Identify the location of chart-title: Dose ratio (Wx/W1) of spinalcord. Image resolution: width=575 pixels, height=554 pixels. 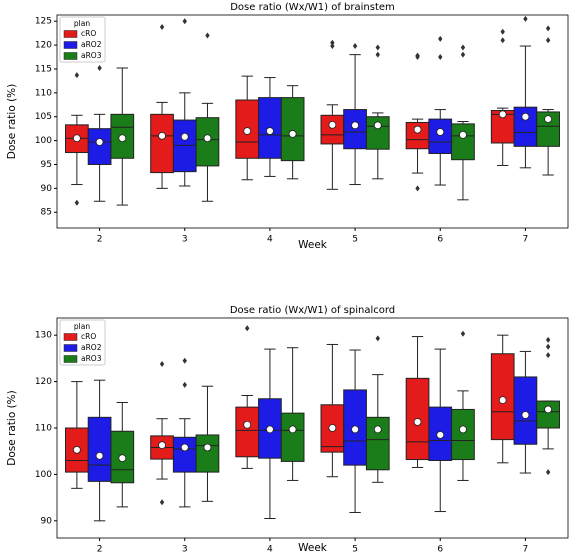
(312, 310).